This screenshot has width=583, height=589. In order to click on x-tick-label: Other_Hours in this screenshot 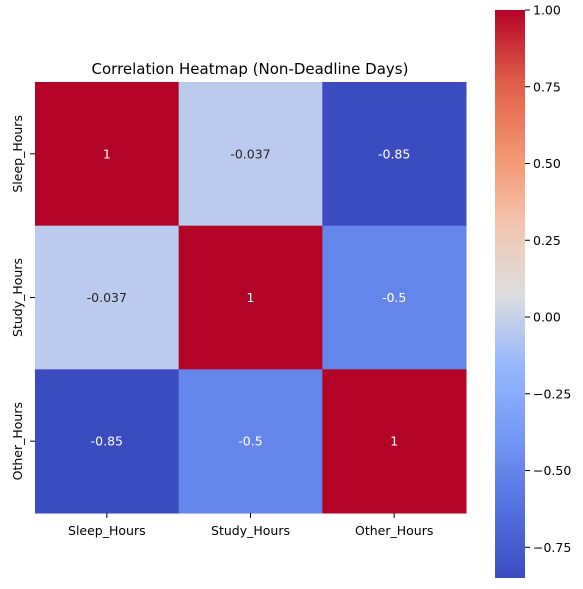, I will do `click(394, 530)`.